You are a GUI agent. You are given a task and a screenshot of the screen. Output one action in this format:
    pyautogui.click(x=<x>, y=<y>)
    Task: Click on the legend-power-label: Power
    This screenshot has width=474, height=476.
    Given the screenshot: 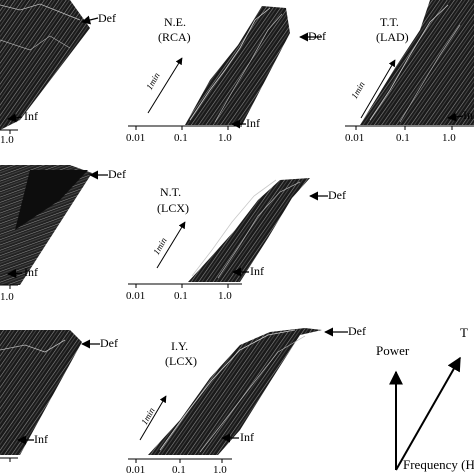 What is the action you would take?
    pyautogui.click(x=393, y=350)
    